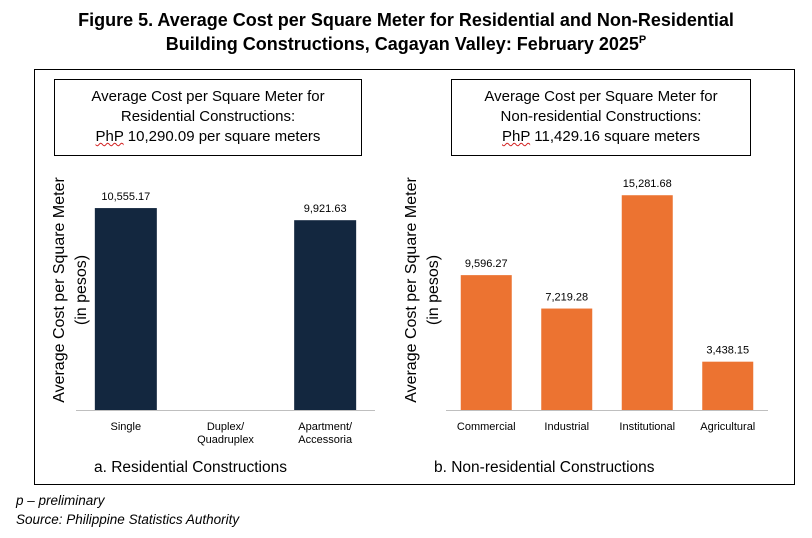 This screenshot has height=538, width=812. What do you see at coordinates (325, 440) in the screenshot?
I see `residential-tick-label: Accessoria` at bounding box center [325, 440].